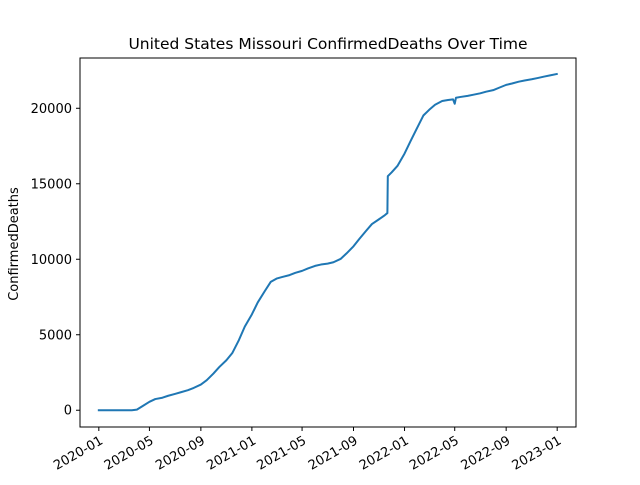 This screenshot has width=640, height=485. I want to click on y-axis-label: ConfirmedDeaths, so click(14, 244).